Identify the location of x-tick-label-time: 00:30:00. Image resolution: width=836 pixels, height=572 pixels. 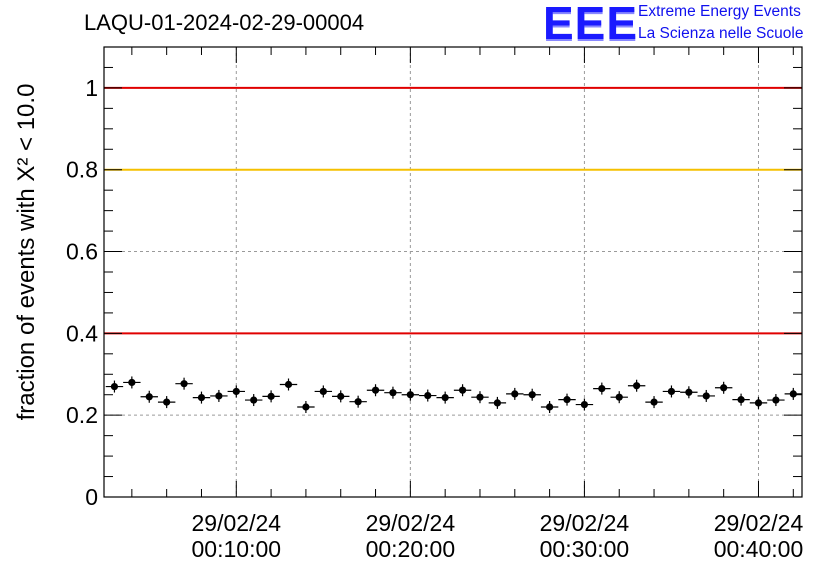
(585, 549).